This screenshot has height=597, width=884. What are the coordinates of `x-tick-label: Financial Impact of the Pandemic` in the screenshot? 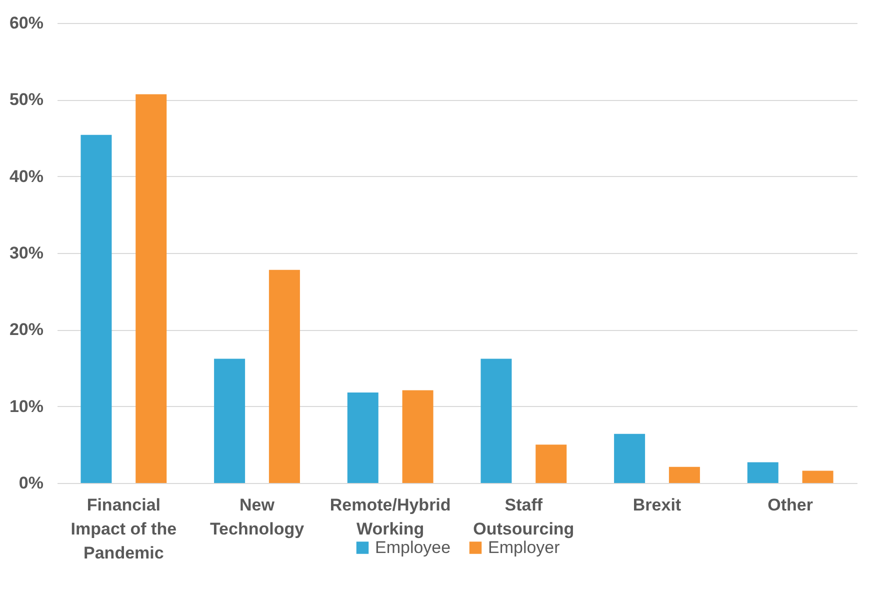 It's located at (123, 529).